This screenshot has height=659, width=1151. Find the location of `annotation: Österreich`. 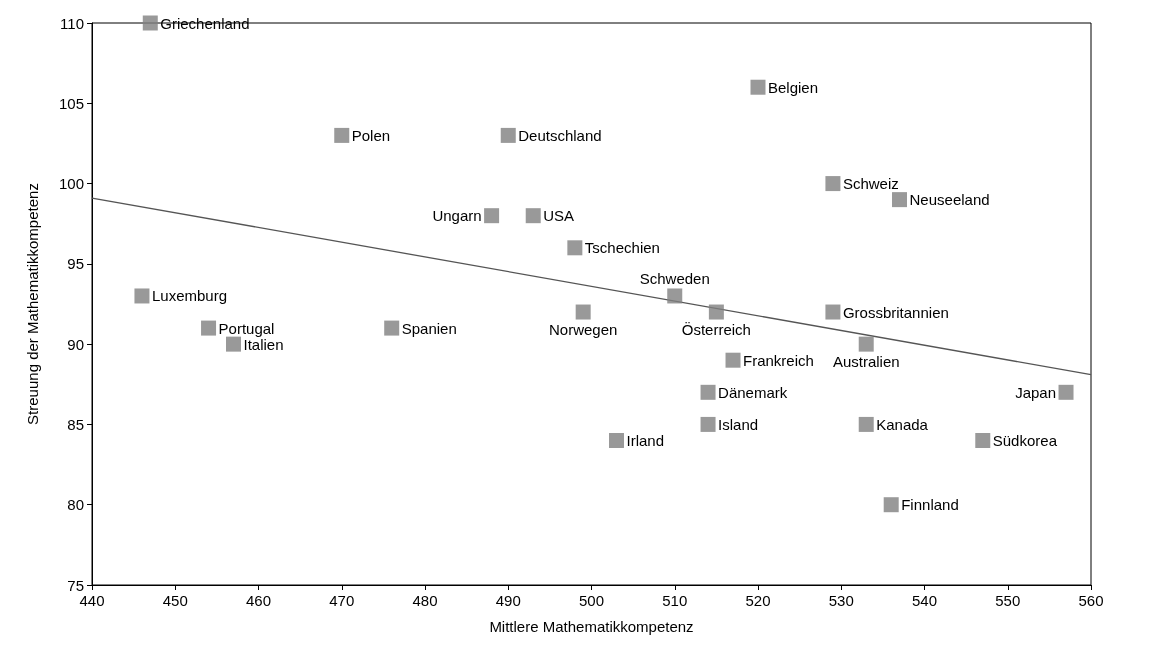

annotation: Österreich is located at coordinates (716, 330).